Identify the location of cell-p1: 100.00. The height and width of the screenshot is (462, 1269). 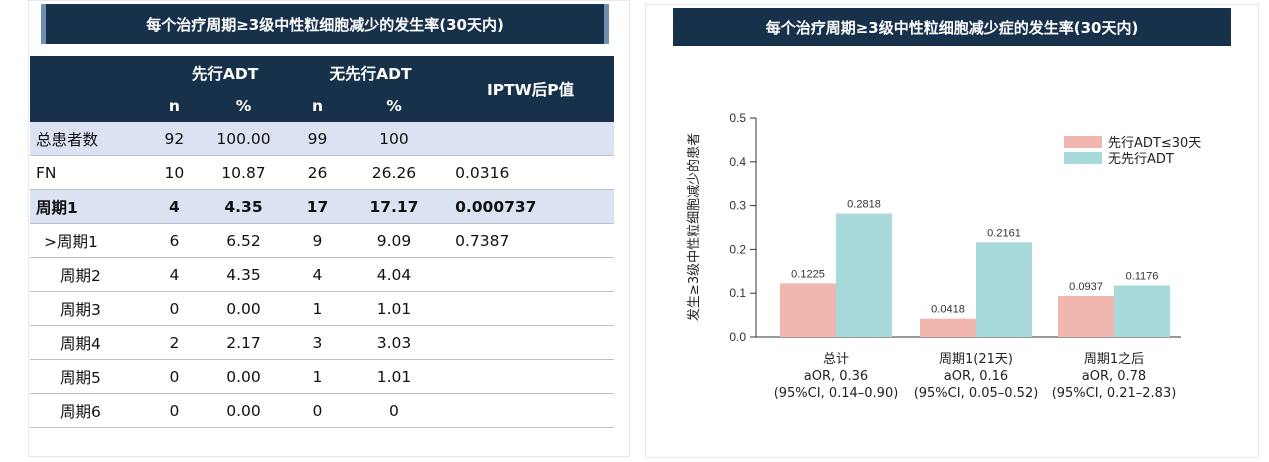
(243, 139).